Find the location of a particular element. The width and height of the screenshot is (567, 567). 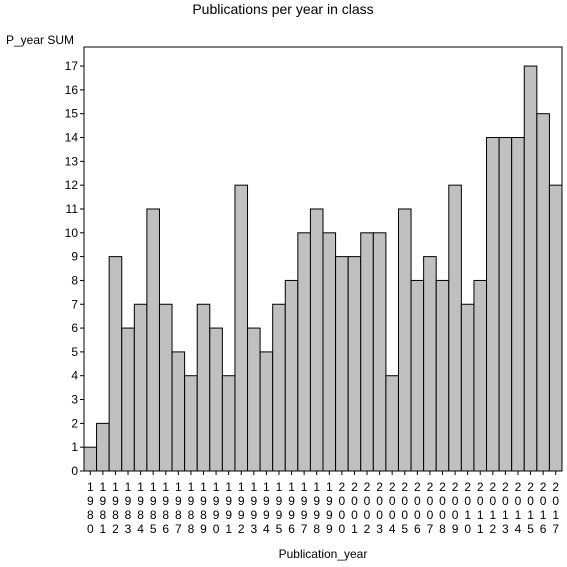

bar-1990 is located at coordinates (216, 399).